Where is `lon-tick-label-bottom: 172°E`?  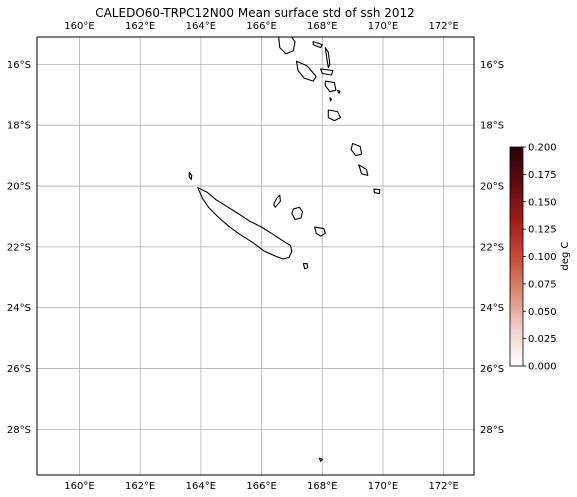 lon-tick-label-bottom: 172°E is located at coordinates (443, 486).